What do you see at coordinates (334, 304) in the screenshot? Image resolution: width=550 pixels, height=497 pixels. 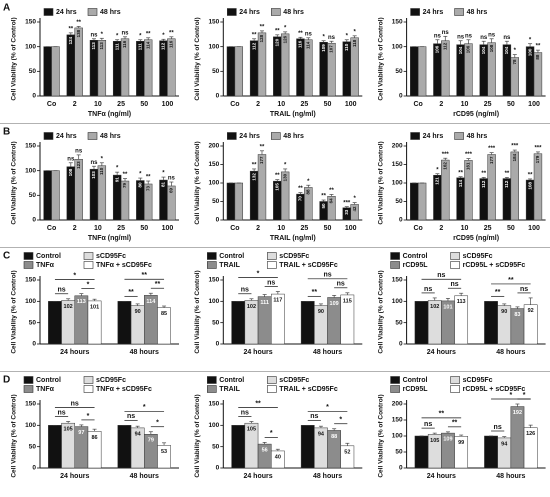 I see `value-label: 109` at bounding box center [334, 304].